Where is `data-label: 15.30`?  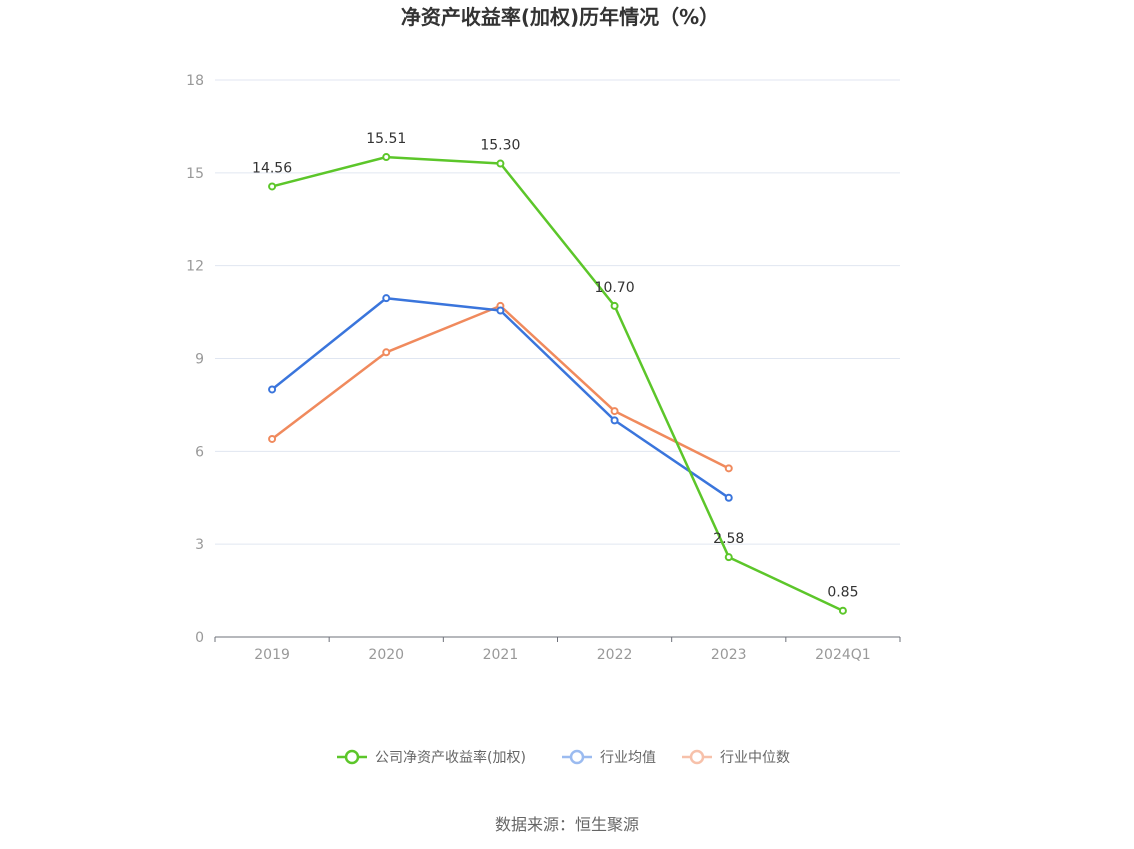 data-label: 15.30 is located at coordinates (500, 146).